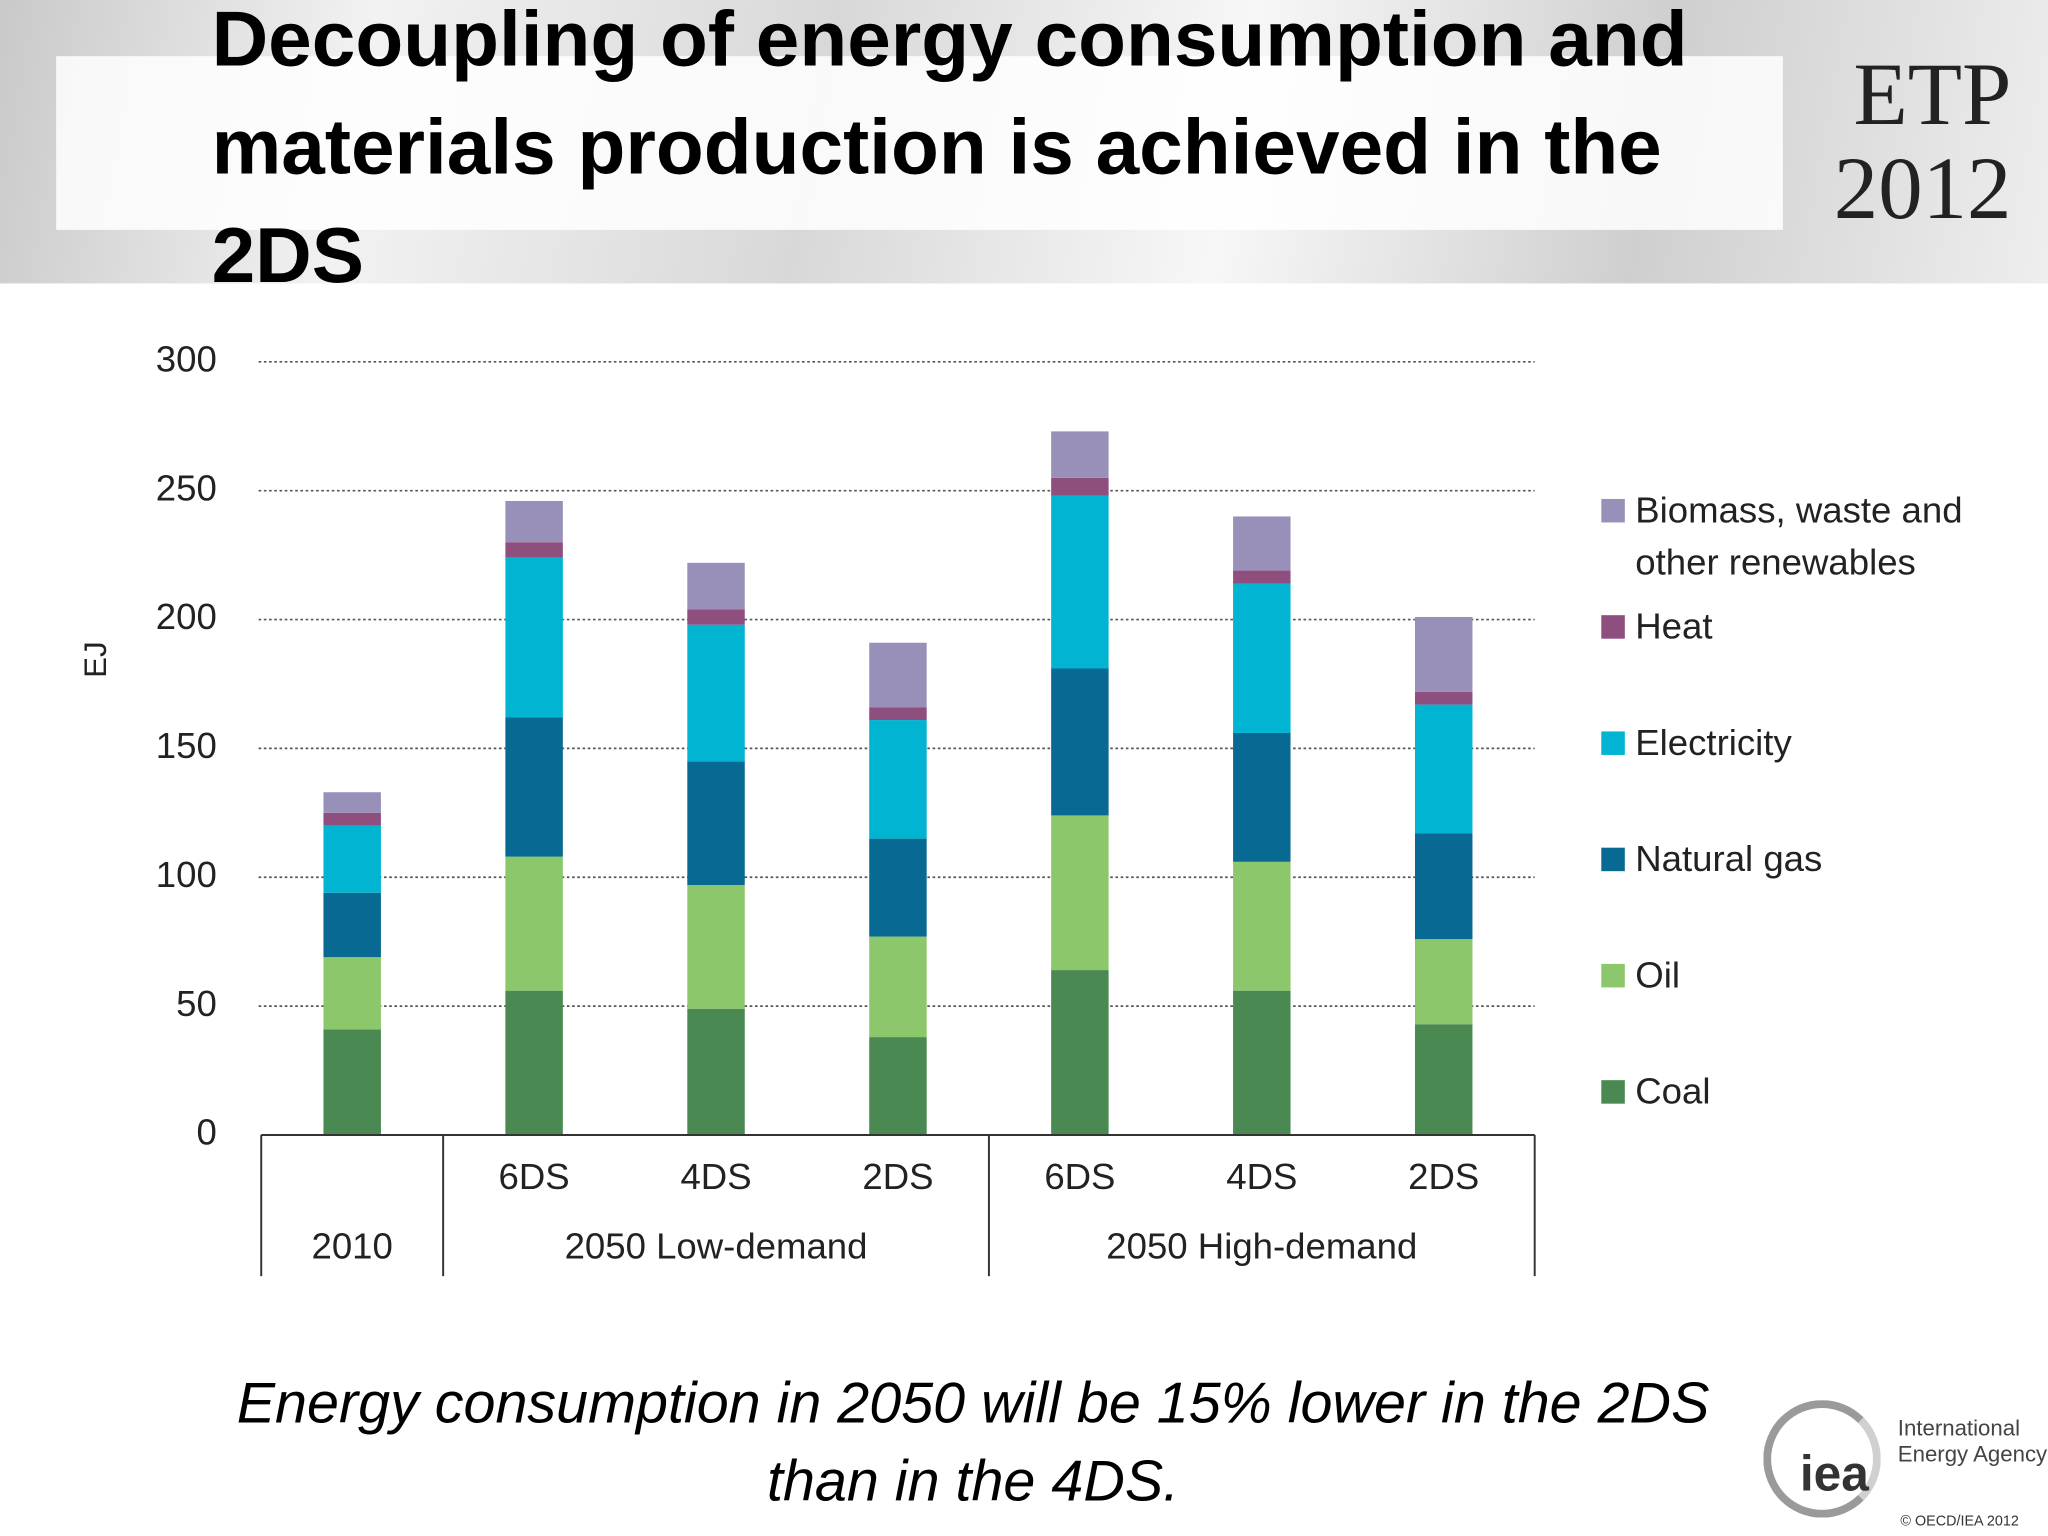 This screenshot has height=1536, width=2048. What do you see at coordinates (1834, 1475) in the screenshot?
I see `iea-logo: iea` at bounding box center [1834, 1475].